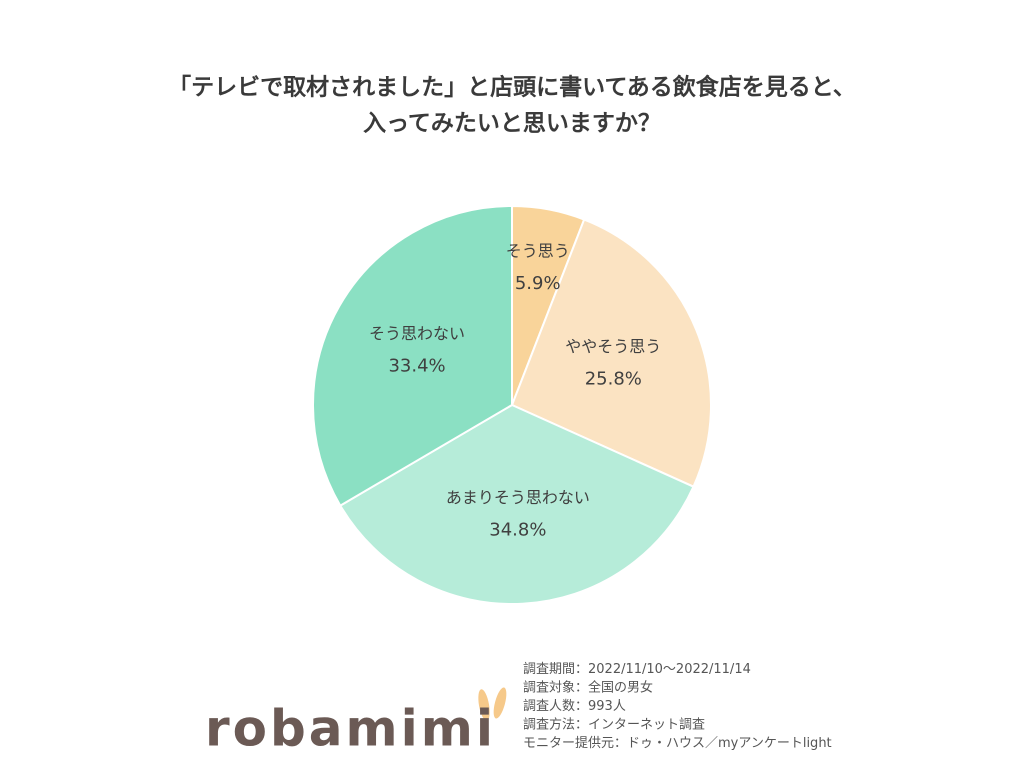  I want to click on footnote: 調査方法：インターネット調査, so click(614, 725).